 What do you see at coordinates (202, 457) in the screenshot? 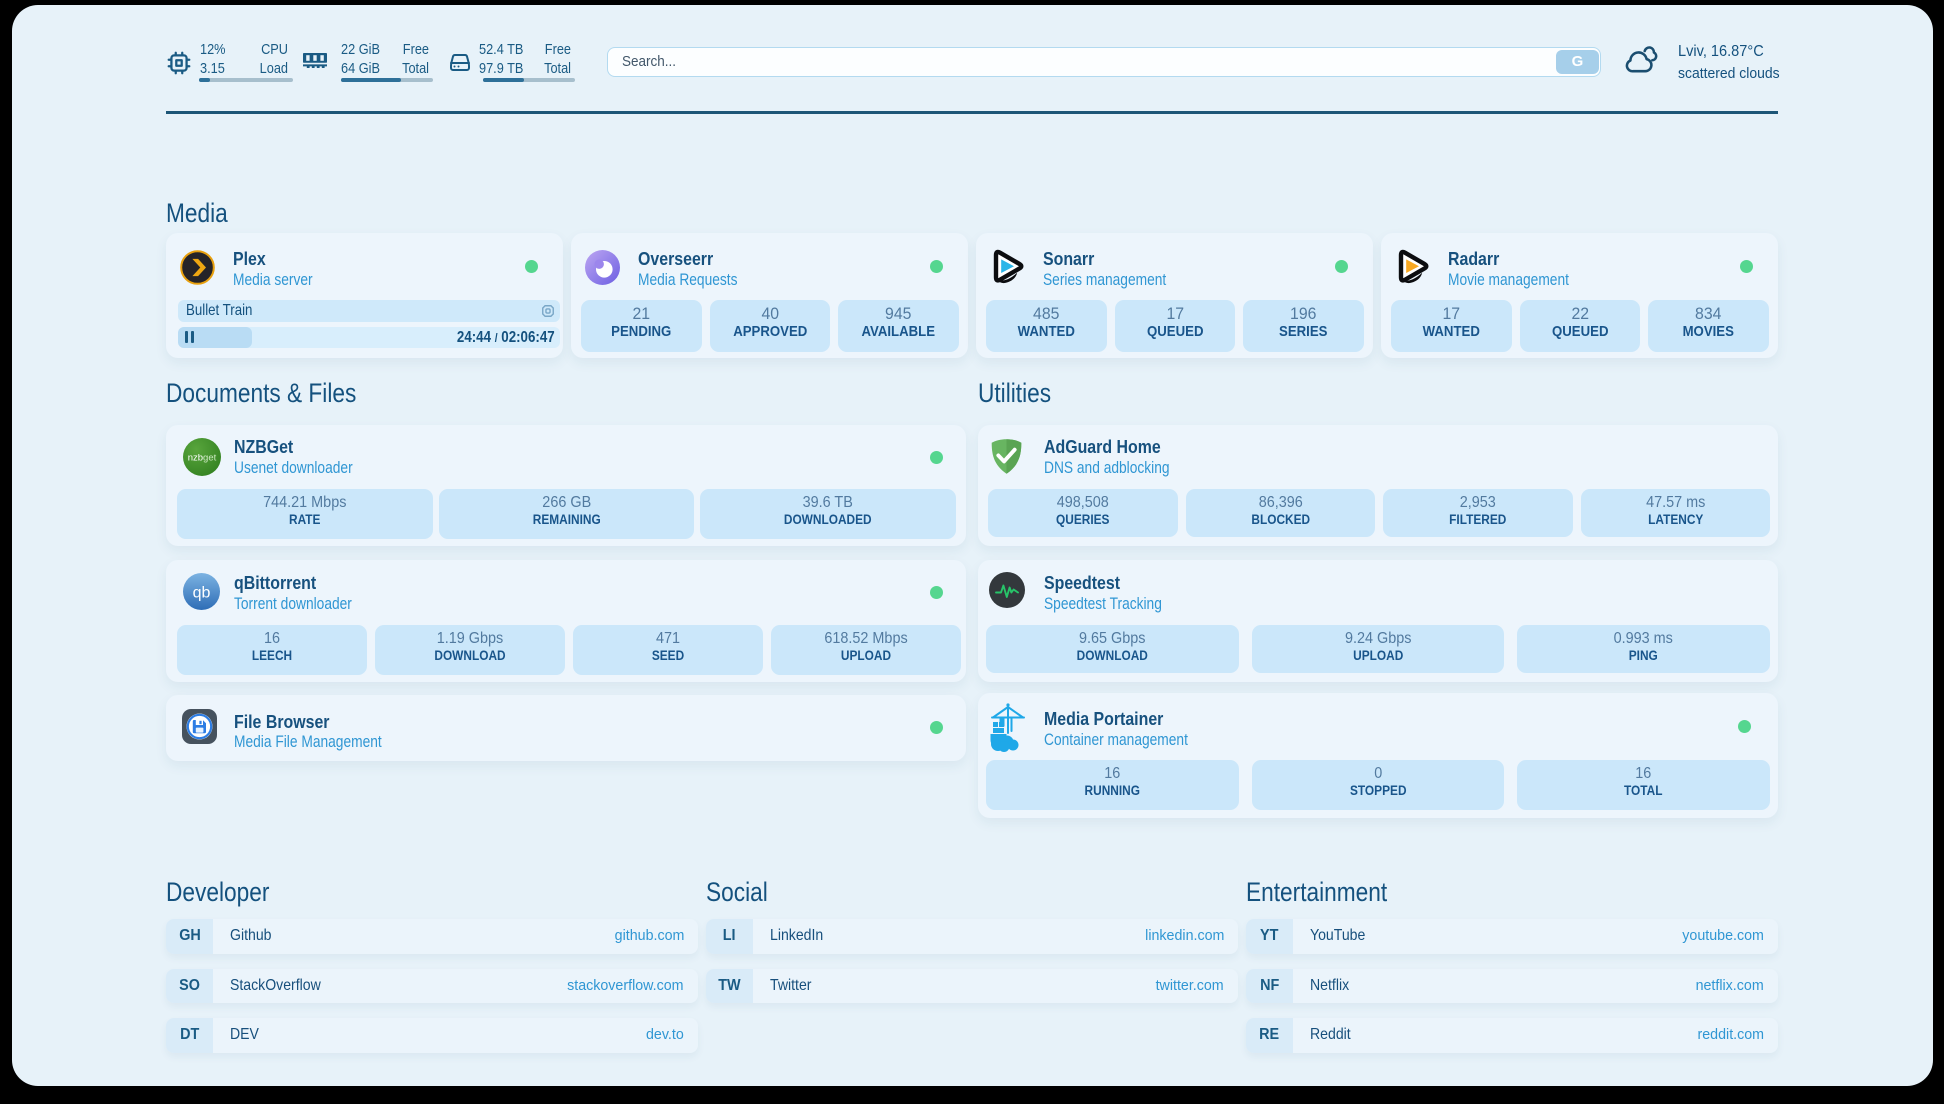
I see `svg-text: nzbget` at bounding box center [202, 457].